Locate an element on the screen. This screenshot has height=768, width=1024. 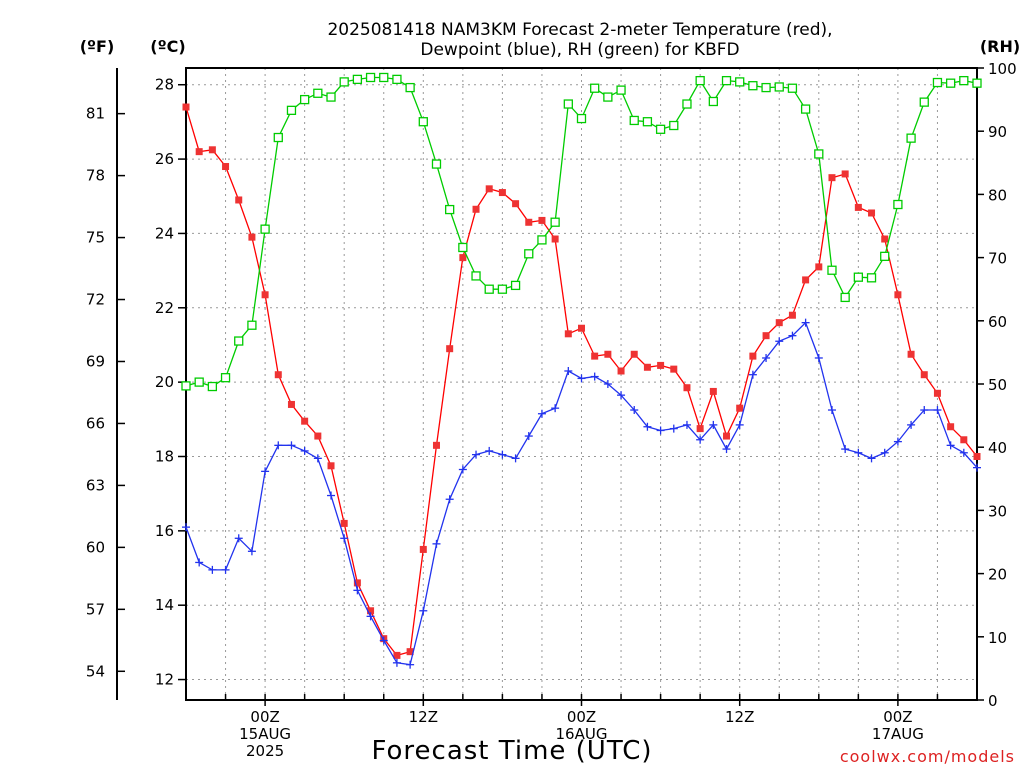
celsius-tick-label: 12 is located at coordinates (164, 680).